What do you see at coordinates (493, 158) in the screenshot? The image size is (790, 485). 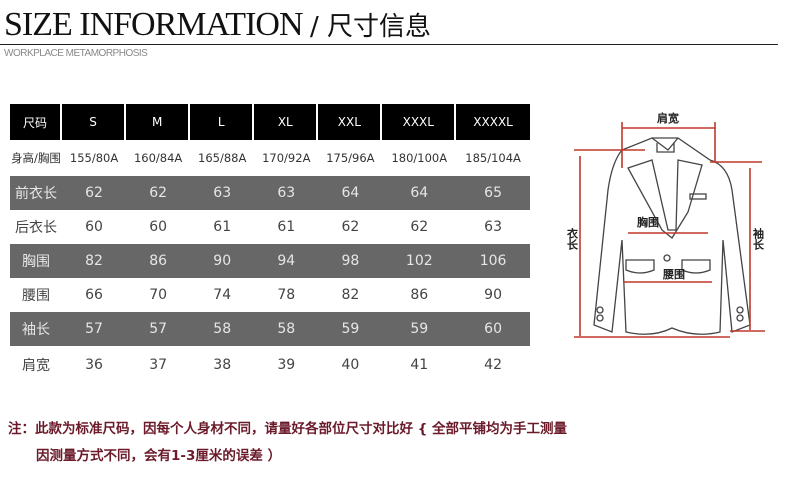 I see `table-cell: 185/104A` at bounding box center [493, 158].